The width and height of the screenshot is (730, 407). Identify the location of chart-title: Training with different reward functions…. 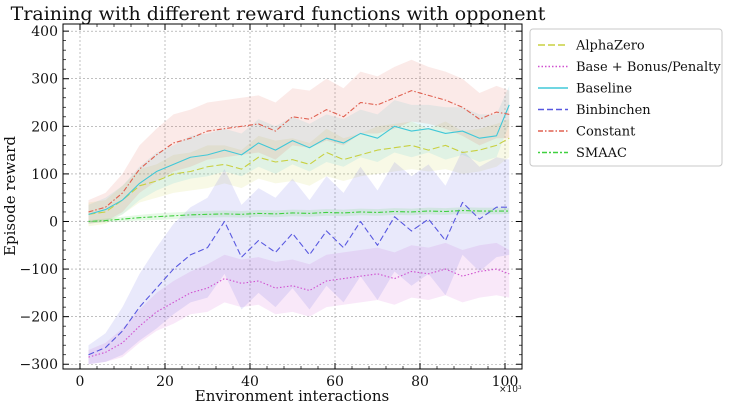
(278, 14).